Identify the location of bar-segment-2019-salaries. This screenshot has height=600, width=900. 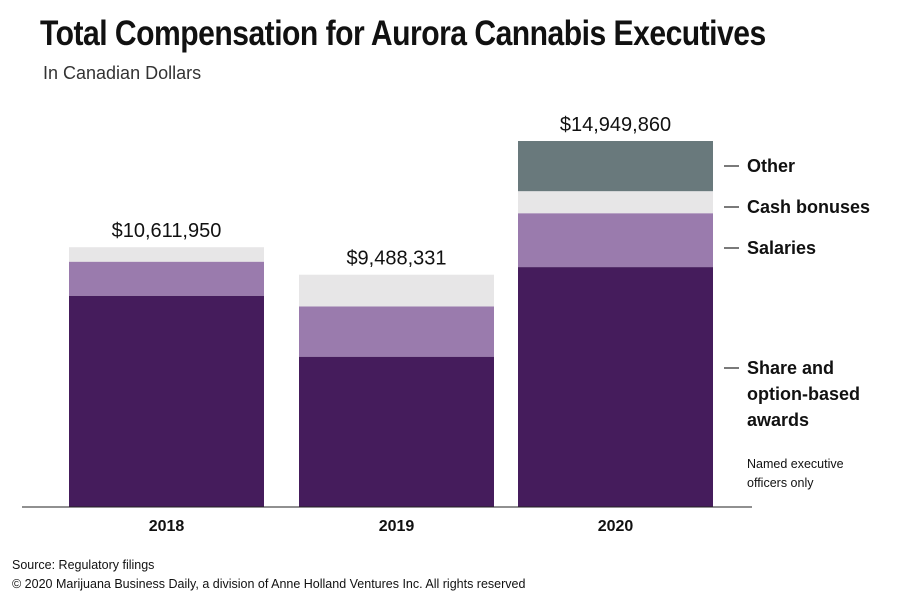
(396, 331).